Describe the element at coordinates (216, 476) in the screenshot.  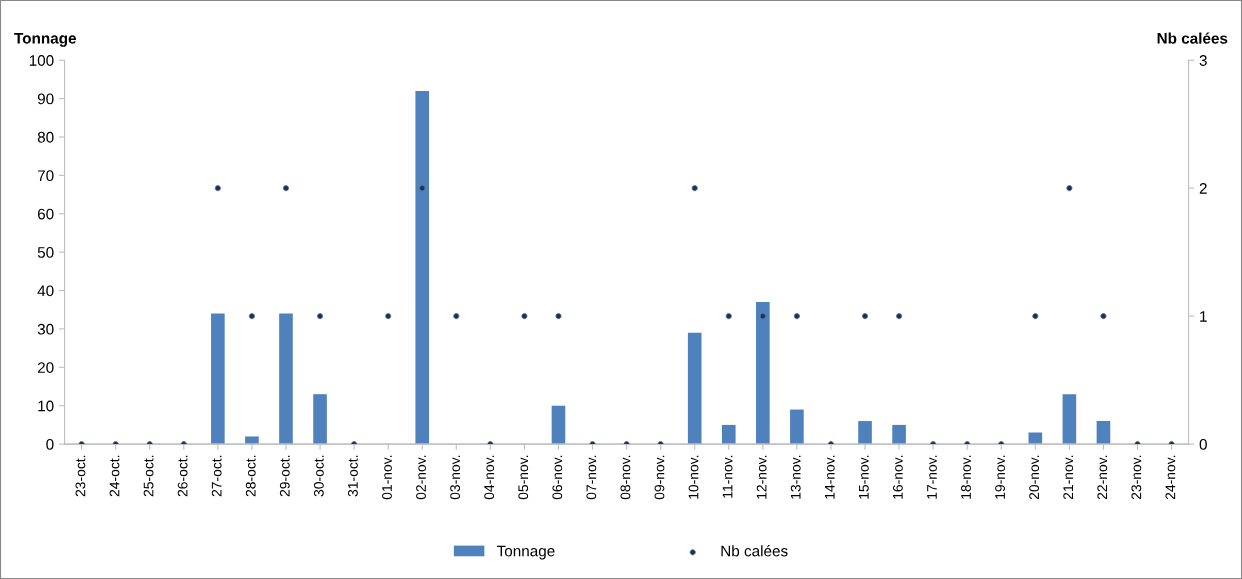
I see `x-tick-label: 27-oct.` at that location.